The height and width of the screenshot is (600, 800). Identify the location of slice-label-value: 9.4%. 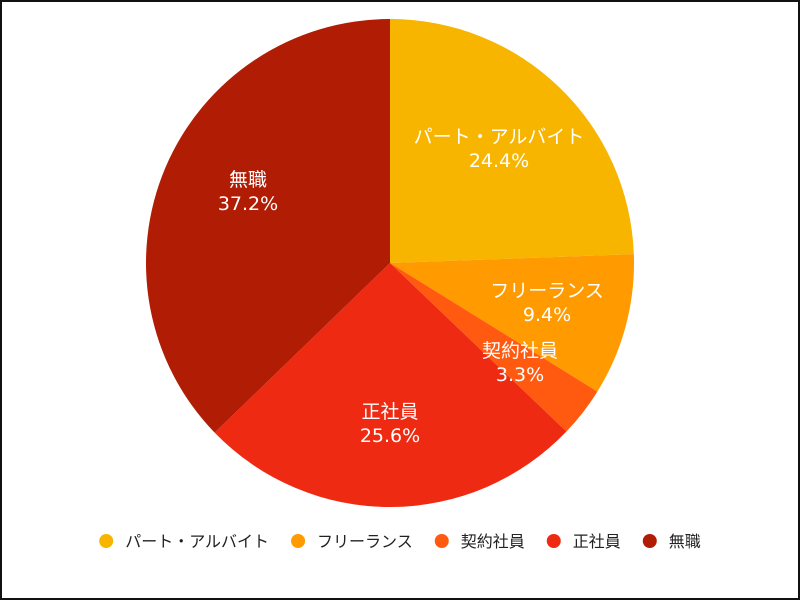
(547, 315).